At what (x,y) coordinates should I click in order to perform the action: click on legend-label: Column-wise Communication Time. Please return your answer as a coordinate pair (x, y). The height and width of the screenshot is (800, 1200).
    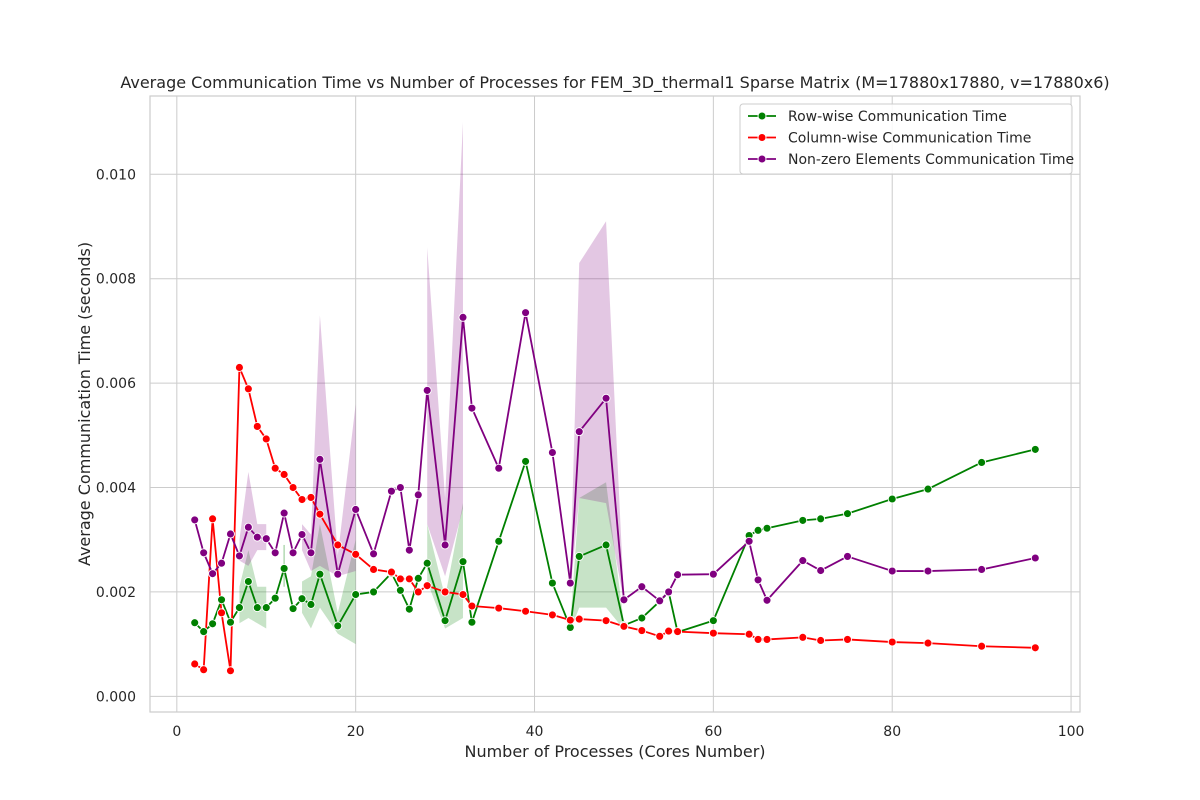
    Looking at the image, I should click on (909, 139).